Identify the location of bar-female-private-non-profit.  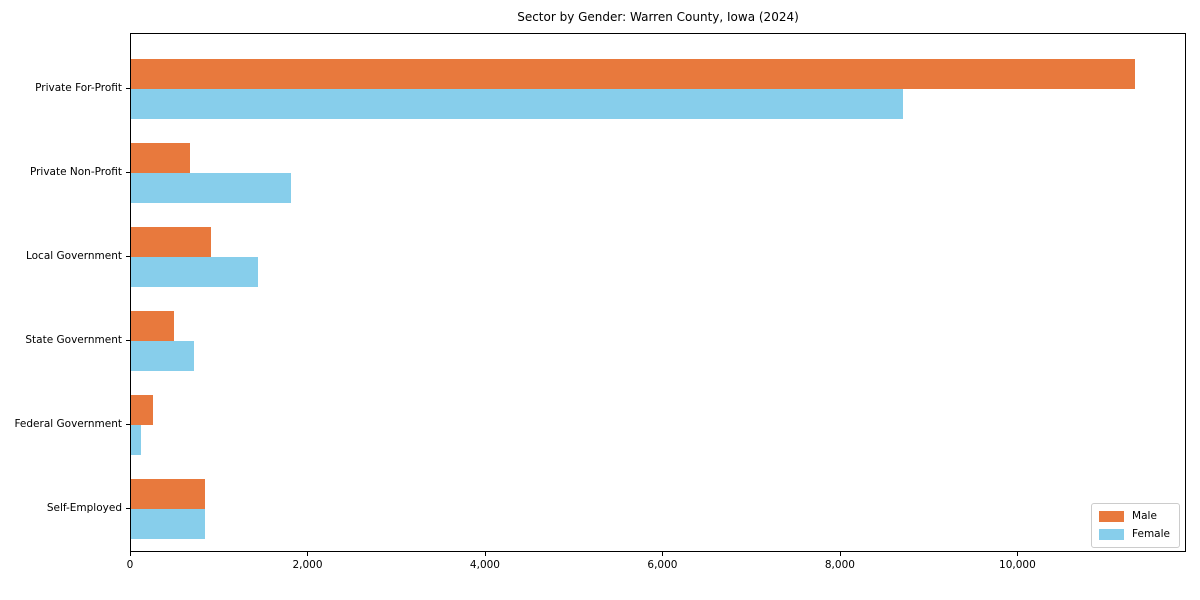
(211, 188).